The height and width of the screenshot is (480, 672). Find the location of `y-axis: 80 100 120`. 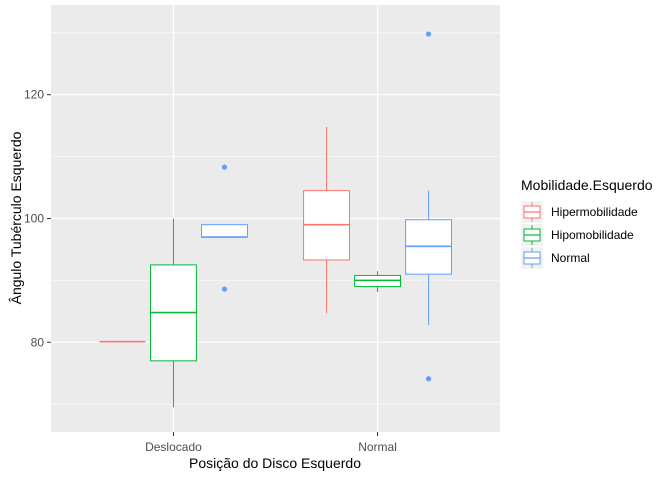

y-axis: 80 100 120 is located at coordinates (37, 218).